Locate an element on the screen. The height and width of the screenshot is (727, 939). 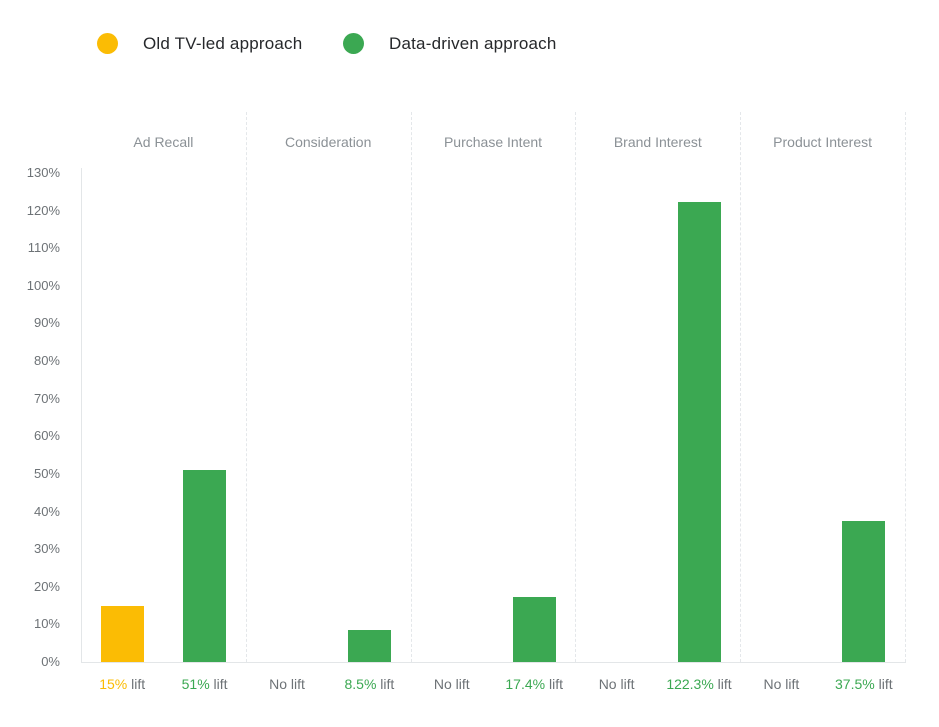
lift-label: 17.4% lift is located at coordinates (534, 684).